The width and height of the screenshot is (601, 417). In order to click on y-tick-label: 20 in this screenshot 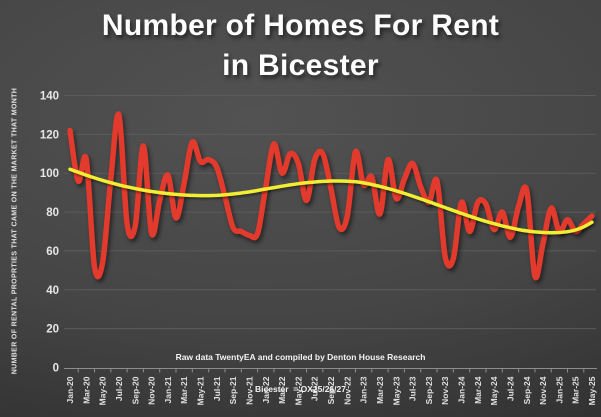, I will do `click(52, 330)`.